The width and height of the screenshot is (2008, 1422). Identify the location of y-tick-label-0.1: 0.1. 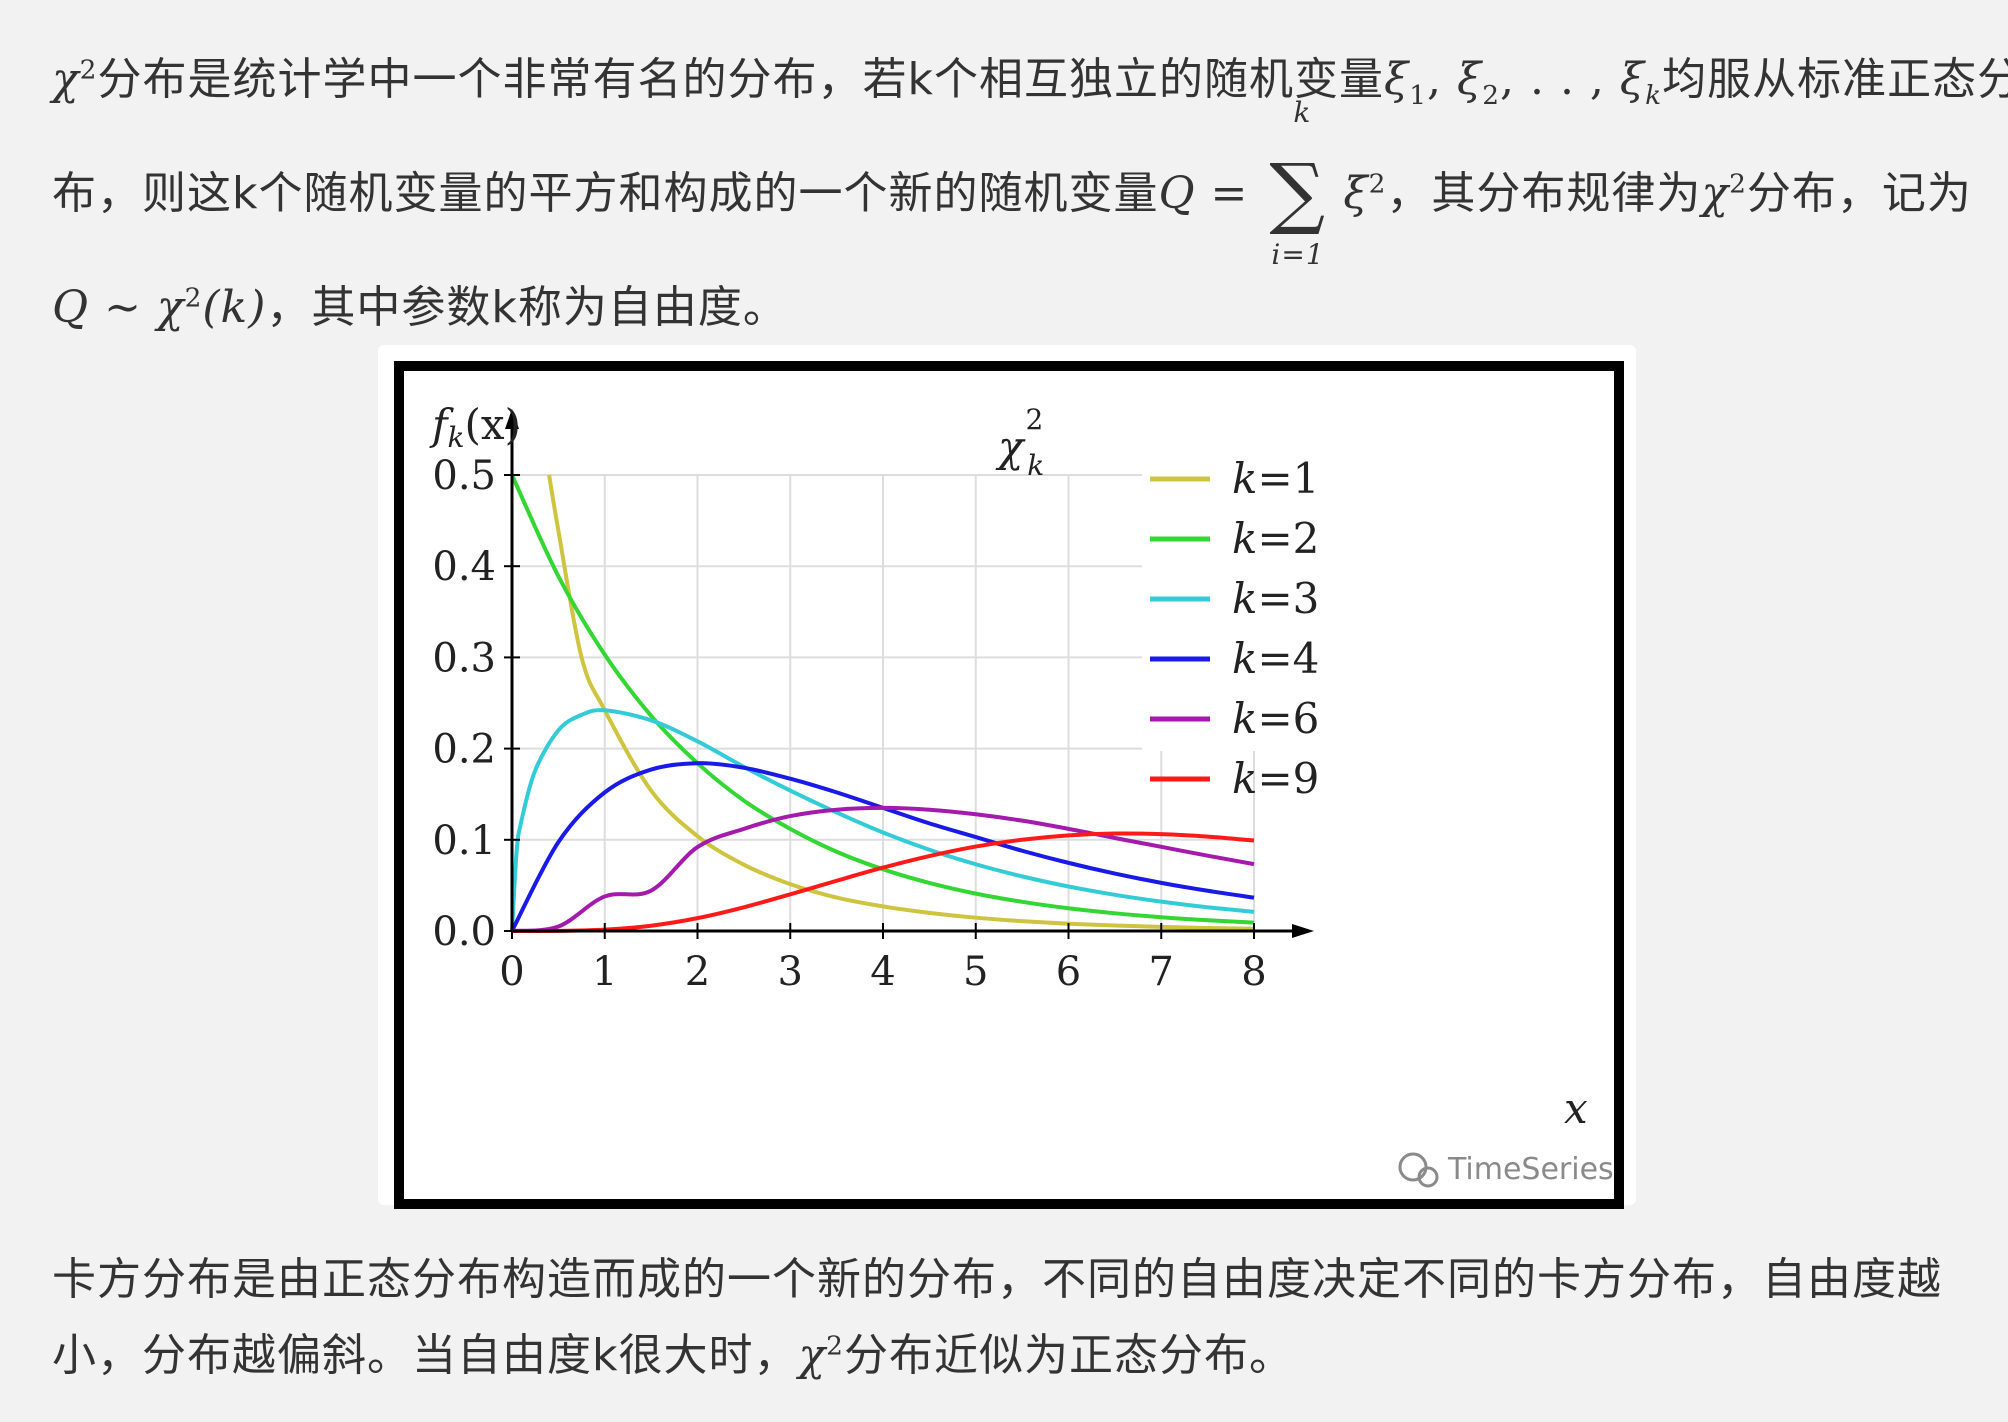
(464, 841).